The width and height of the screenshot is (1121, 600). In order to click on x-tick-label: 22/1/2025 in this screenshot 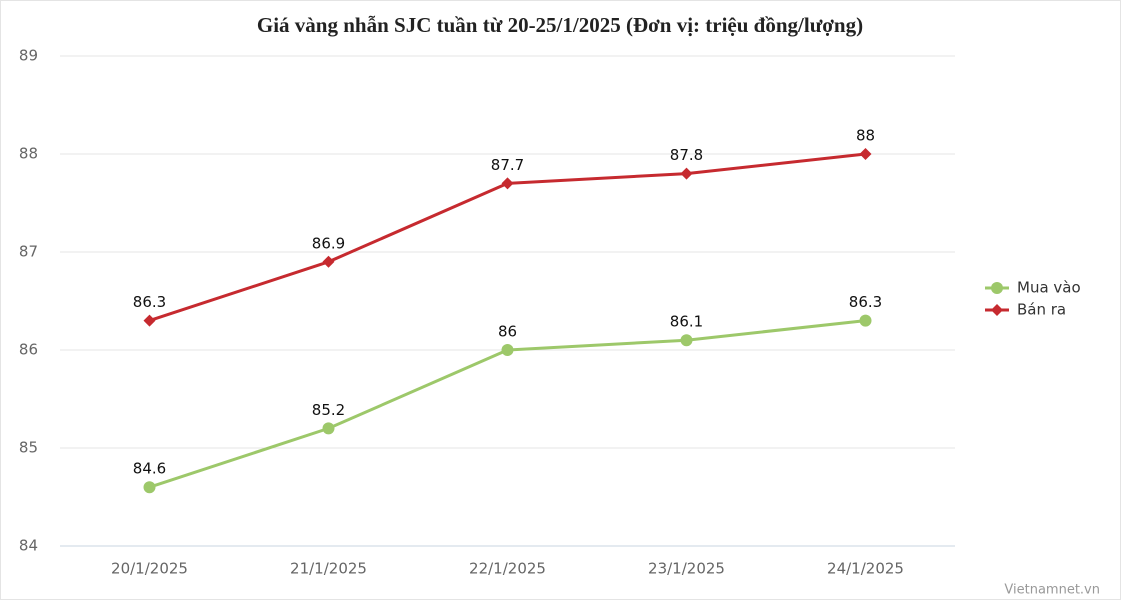, I will do `click(507, 569)`.